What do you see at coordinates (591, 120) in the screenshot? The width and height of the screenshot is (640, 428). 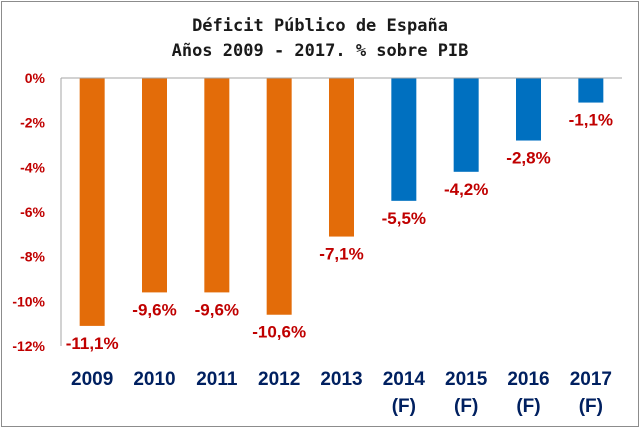 I see `data-label: -1,1%` at bounding box center [591, 120].